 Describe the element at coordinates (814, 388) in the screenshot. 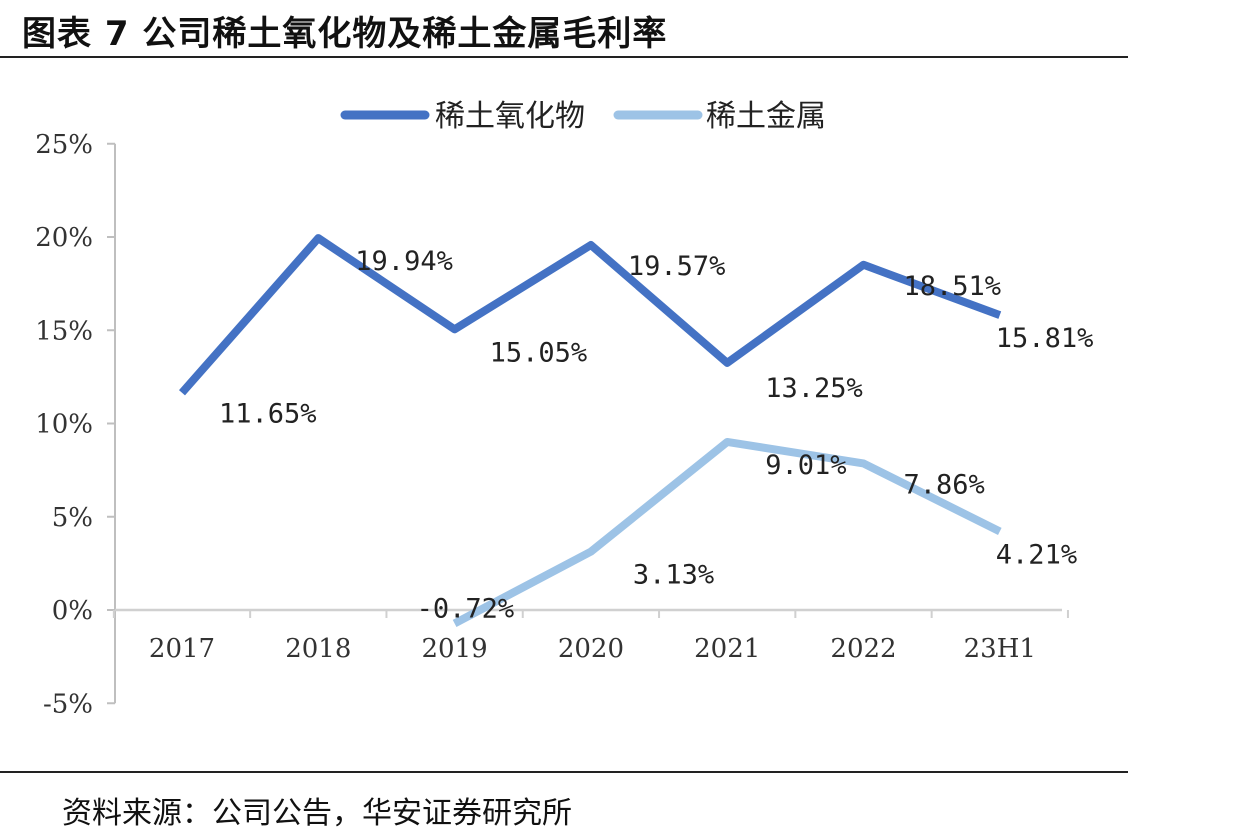

I see `data-label: 13.25%` at that location.